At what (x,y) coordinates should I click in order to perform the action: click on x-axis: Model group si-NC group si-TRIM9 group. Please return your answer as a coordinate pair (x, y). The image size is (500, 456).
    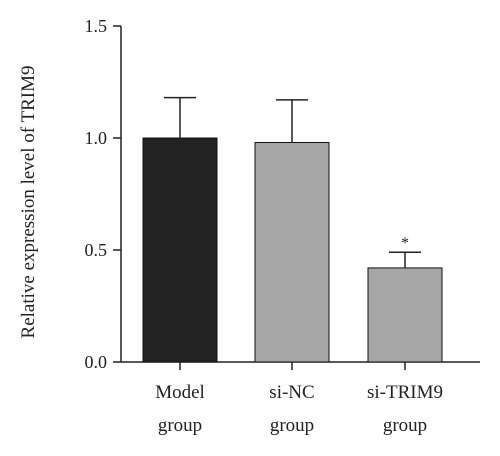
    Looking at the image, I should click on (300, 398).